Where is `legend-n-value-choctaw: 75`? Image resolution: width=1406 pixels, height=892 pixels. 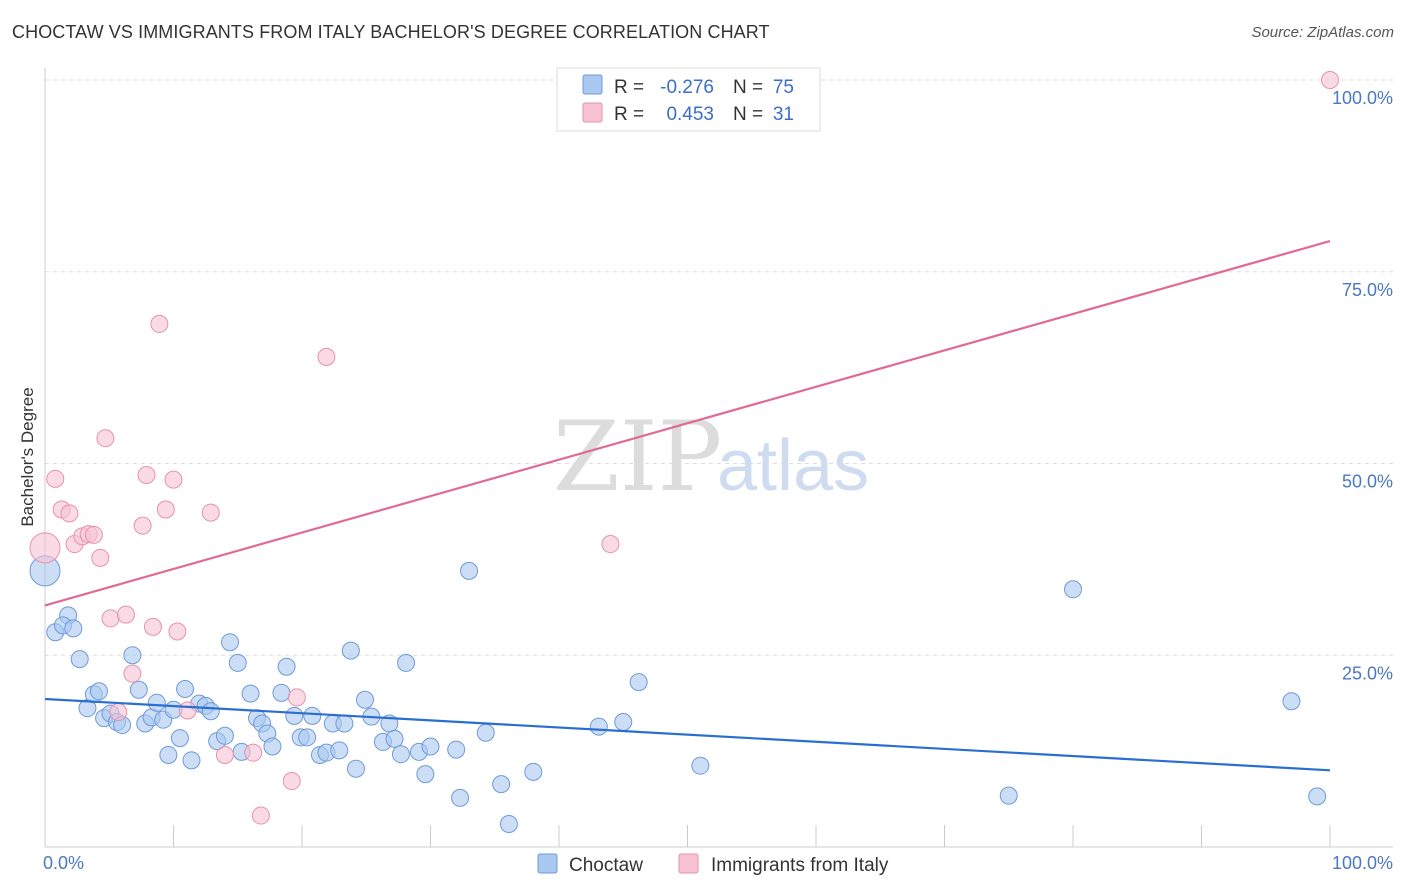
legend-n-value-choctaw: 75 is located at coordinates (783, 87).